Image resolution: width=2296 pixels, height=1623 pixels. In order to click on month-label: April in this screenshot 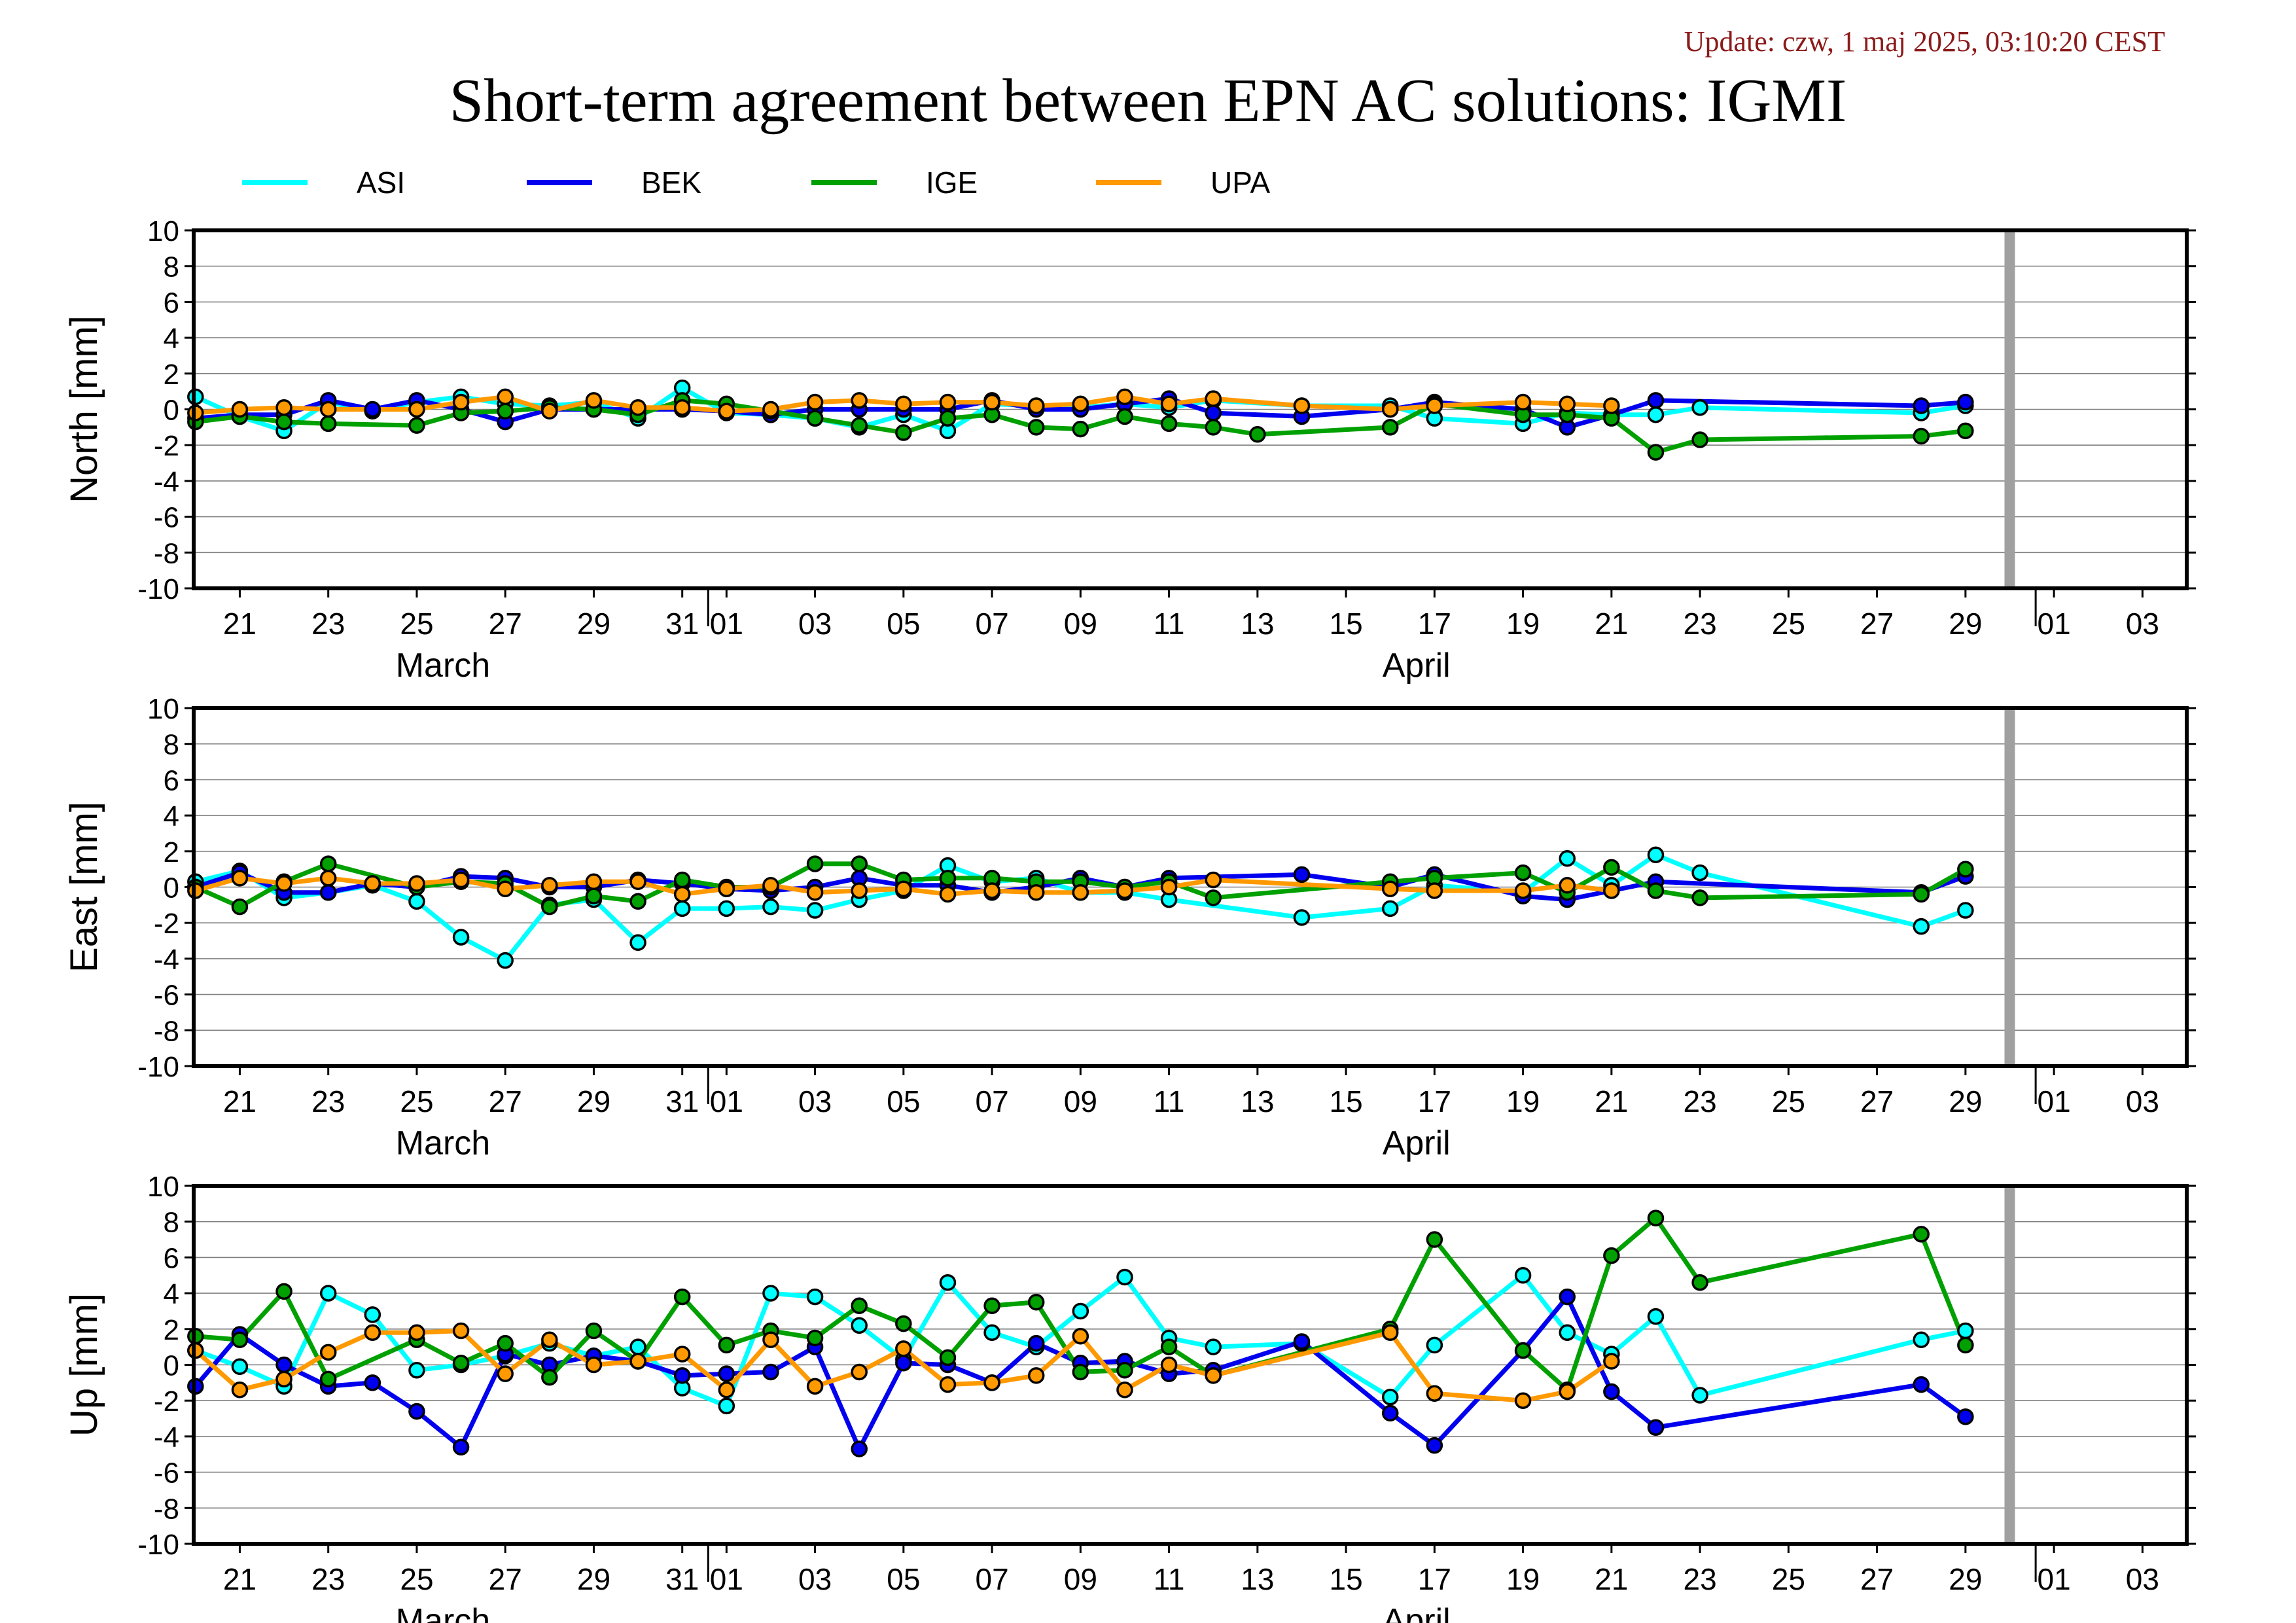, I will do `click(1417, 666)`.